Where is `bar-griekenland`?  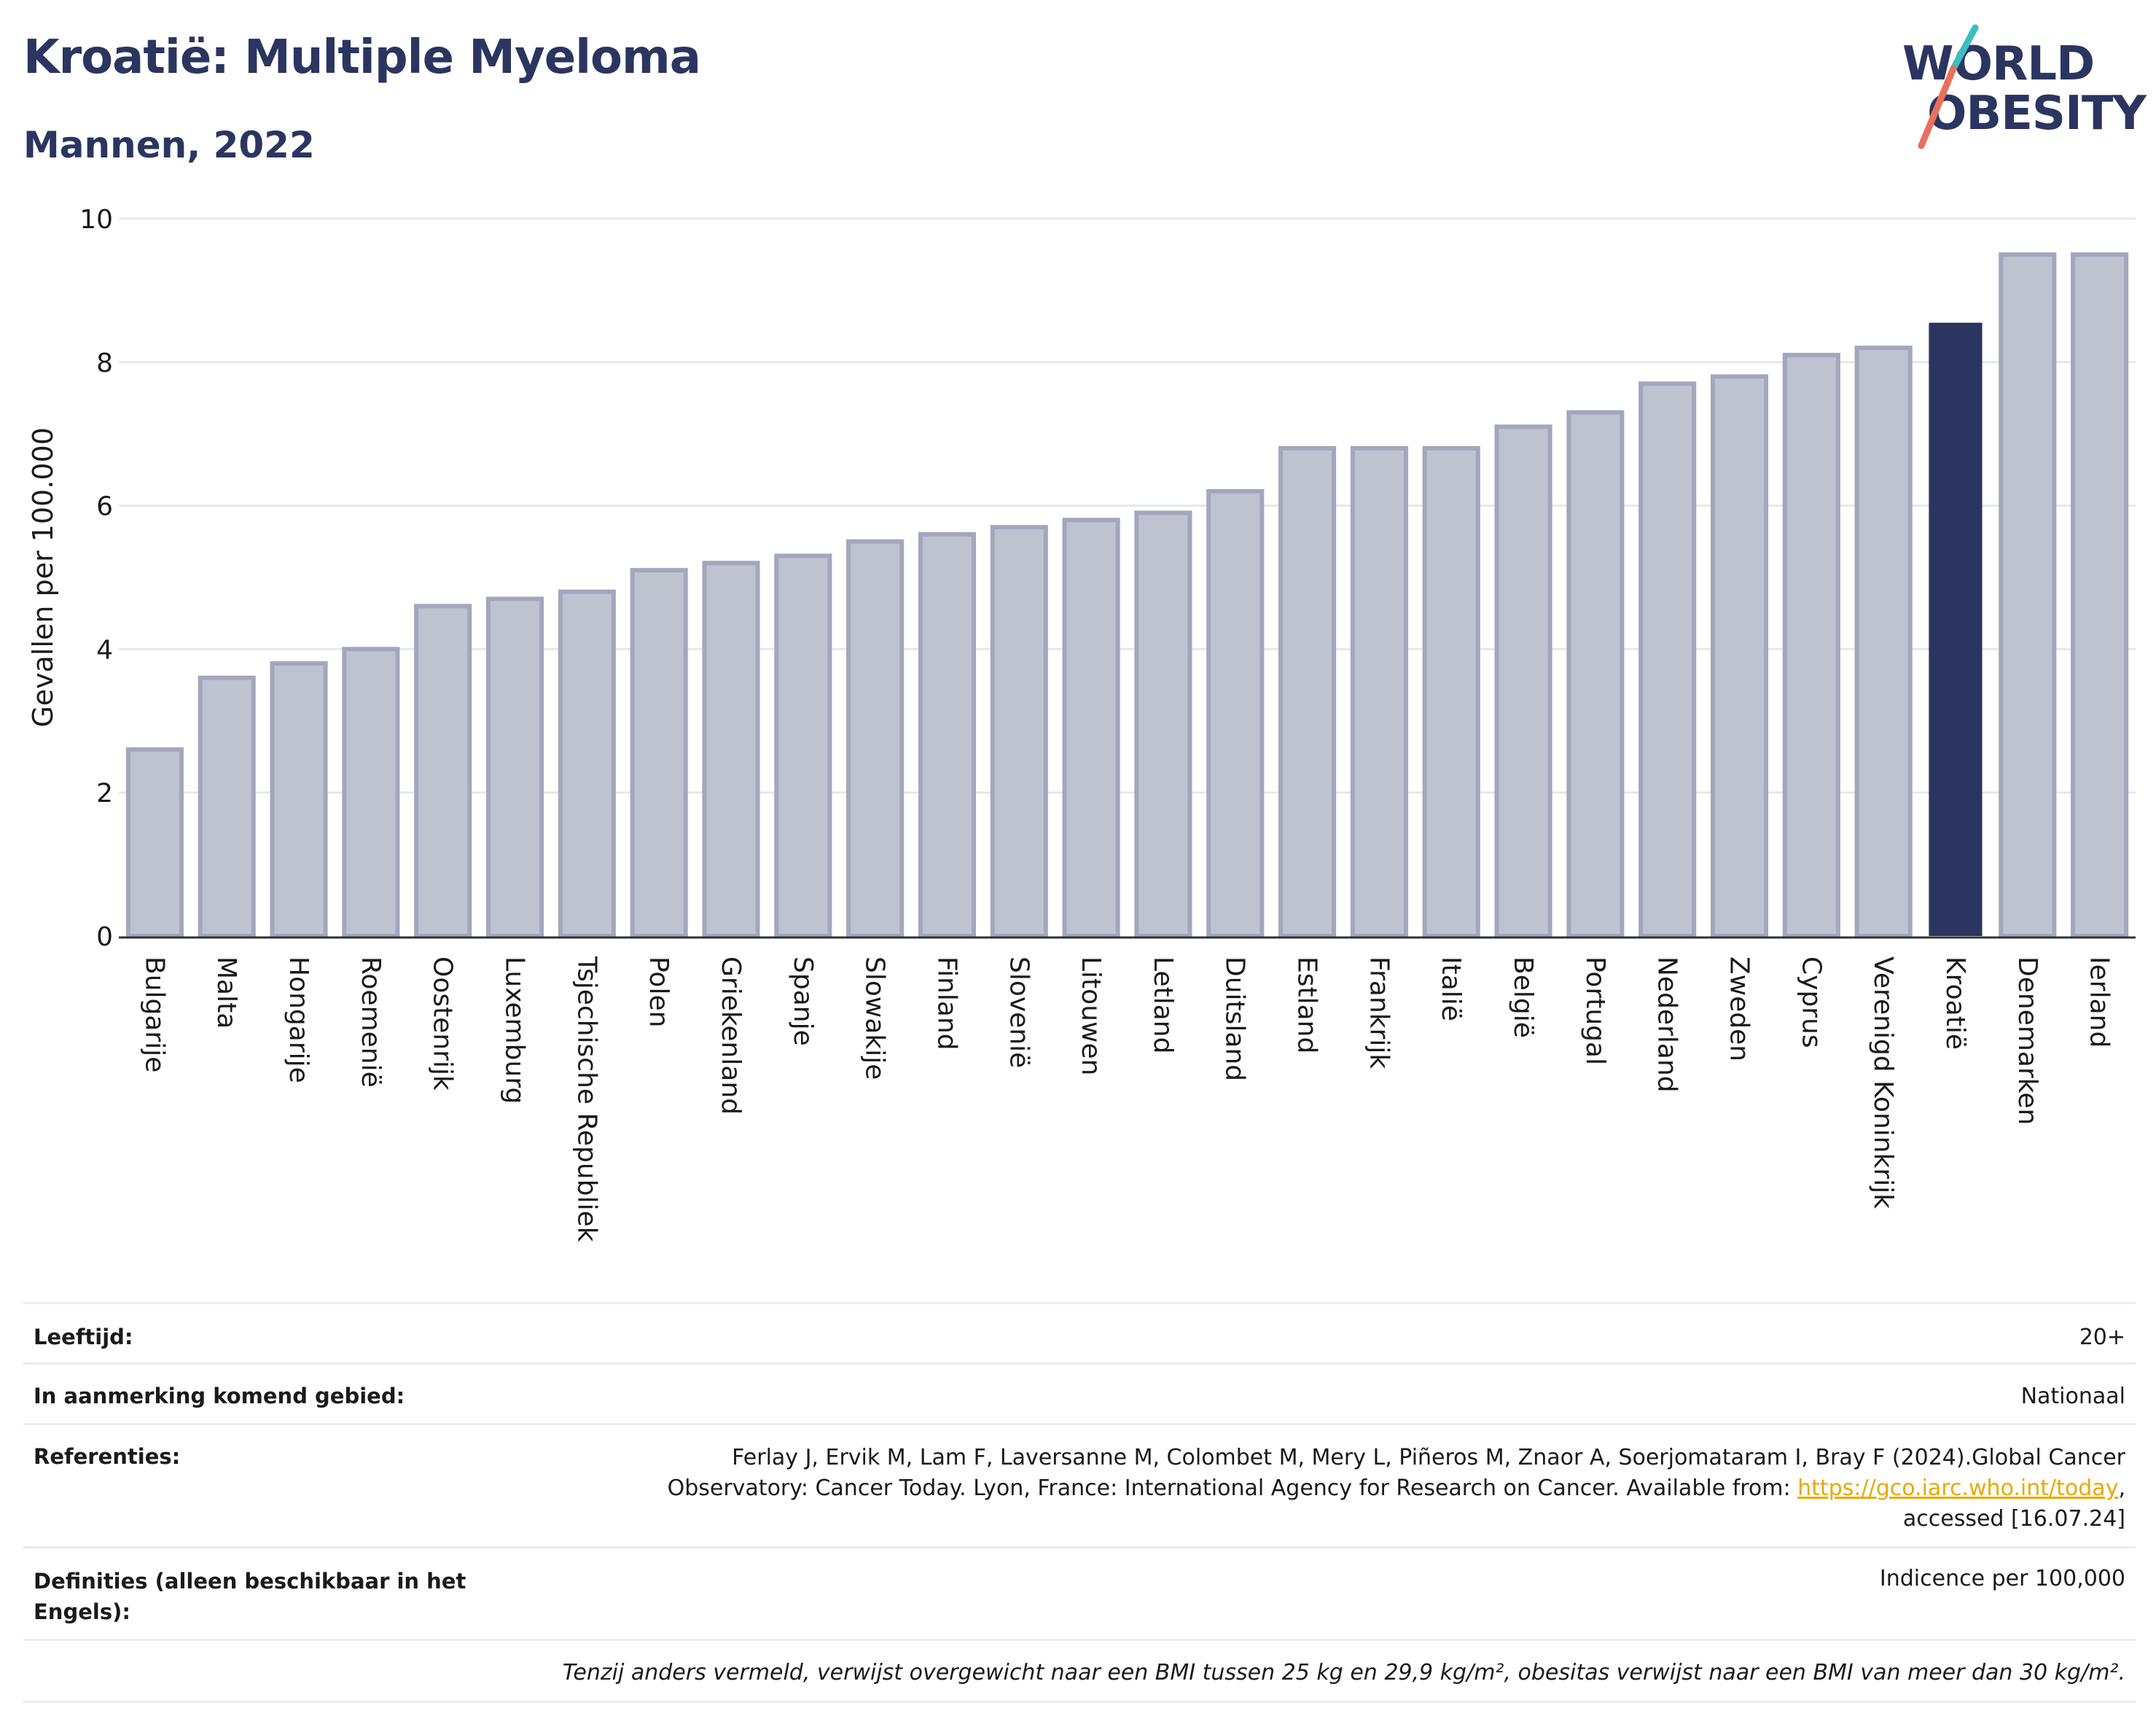
bar-griekenland is located at coordinates (731, 749).